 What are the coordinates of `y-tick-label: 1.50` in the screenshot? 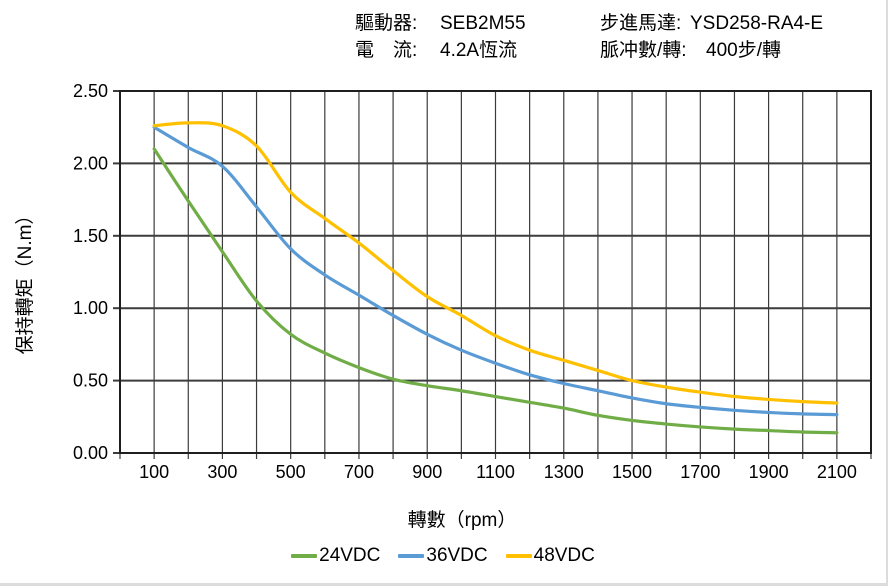 It's located at (90, 236).